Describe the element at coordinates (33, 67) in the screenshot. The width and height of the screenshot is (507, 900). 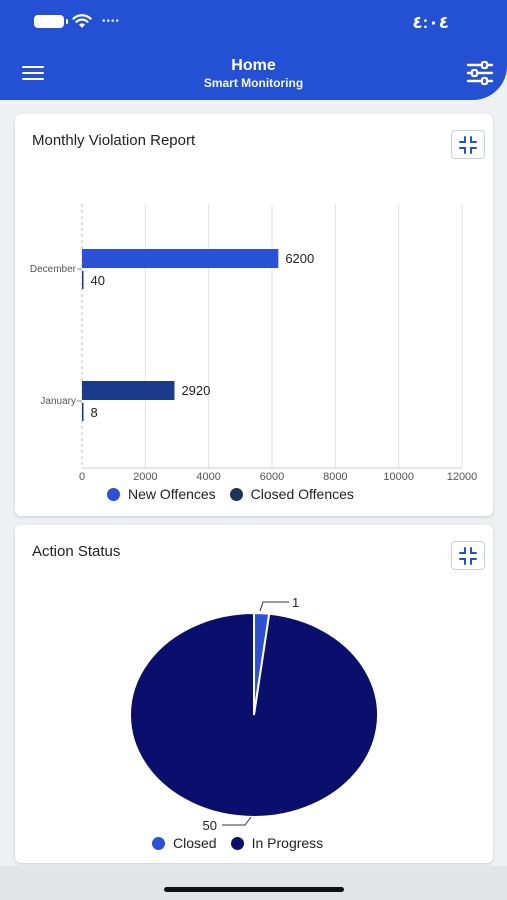
I see `hamburger-menu-icon` at that location.